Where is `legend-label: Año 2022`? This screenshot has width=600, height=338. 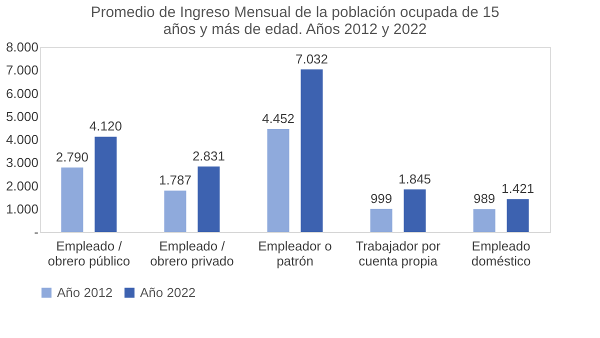 legend-label: Año 2022 is located at coordinates (168, 292).